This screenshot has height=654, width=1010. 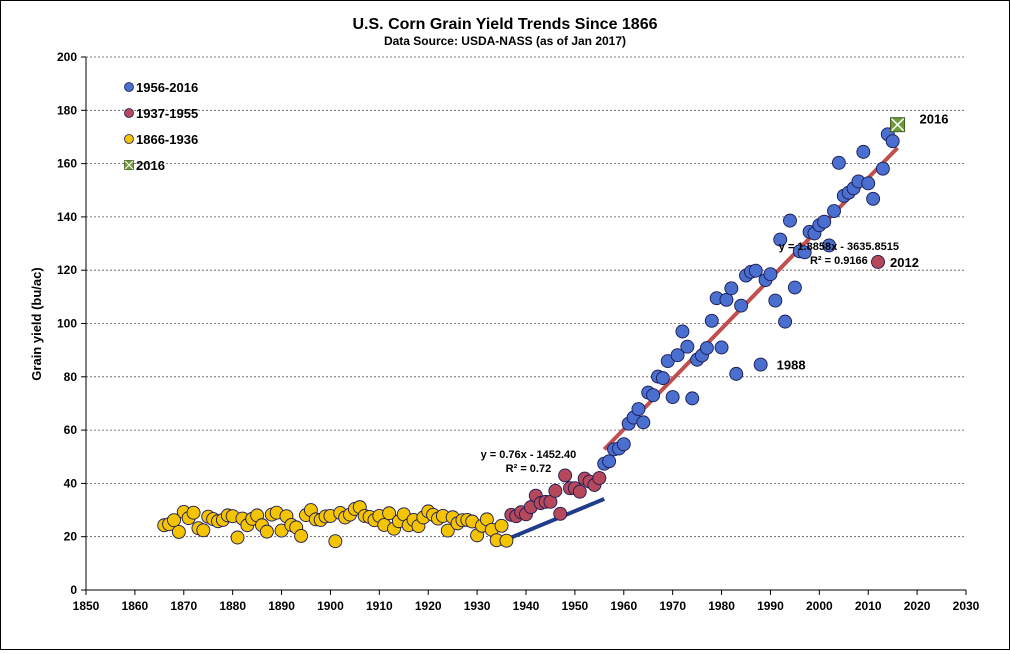 What do you see at coordinates (653, 395) in the screenshot?
I see `point-1966` at bounding box center [653, 395].